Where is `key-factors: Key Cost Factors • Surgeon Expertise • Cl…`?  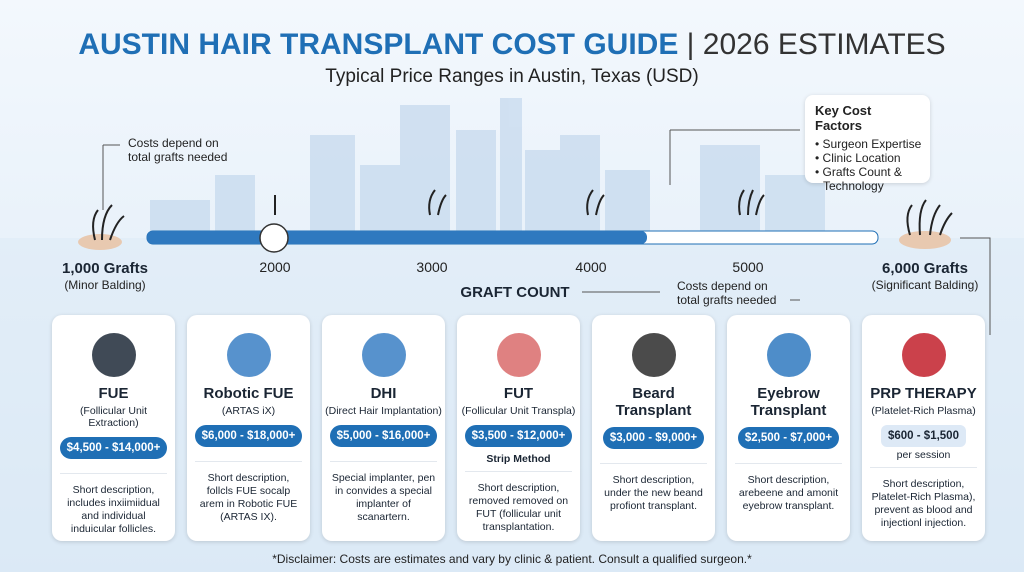 key-factors: Key Cost Factors • Surgeon Expertise • Cl… is located at coordinates (867, 144).